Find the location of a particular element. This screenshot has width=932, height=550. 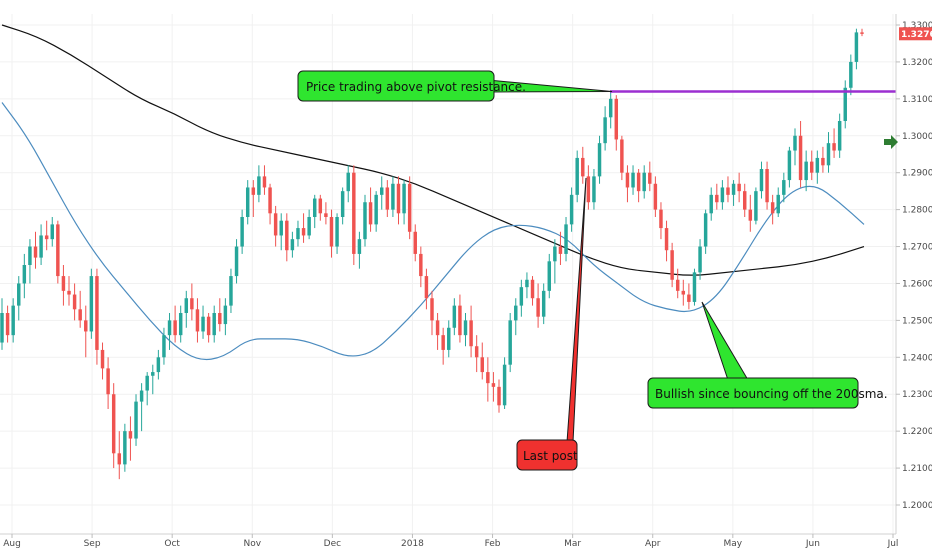

callout-pivot: Price trading above pivot resistance. is located at coordinates (455, 86).